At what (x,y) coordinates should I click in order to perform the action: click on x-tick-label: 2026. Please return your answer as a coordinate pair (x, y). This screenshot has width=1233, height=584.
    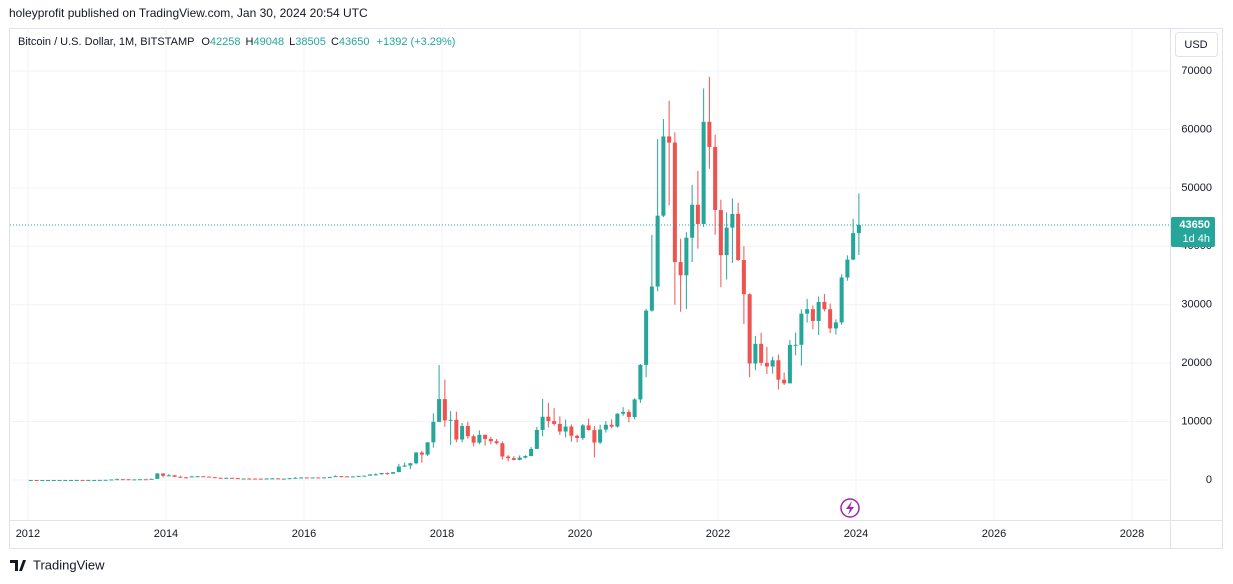
    Looking at the image, I should click on (994, 534).